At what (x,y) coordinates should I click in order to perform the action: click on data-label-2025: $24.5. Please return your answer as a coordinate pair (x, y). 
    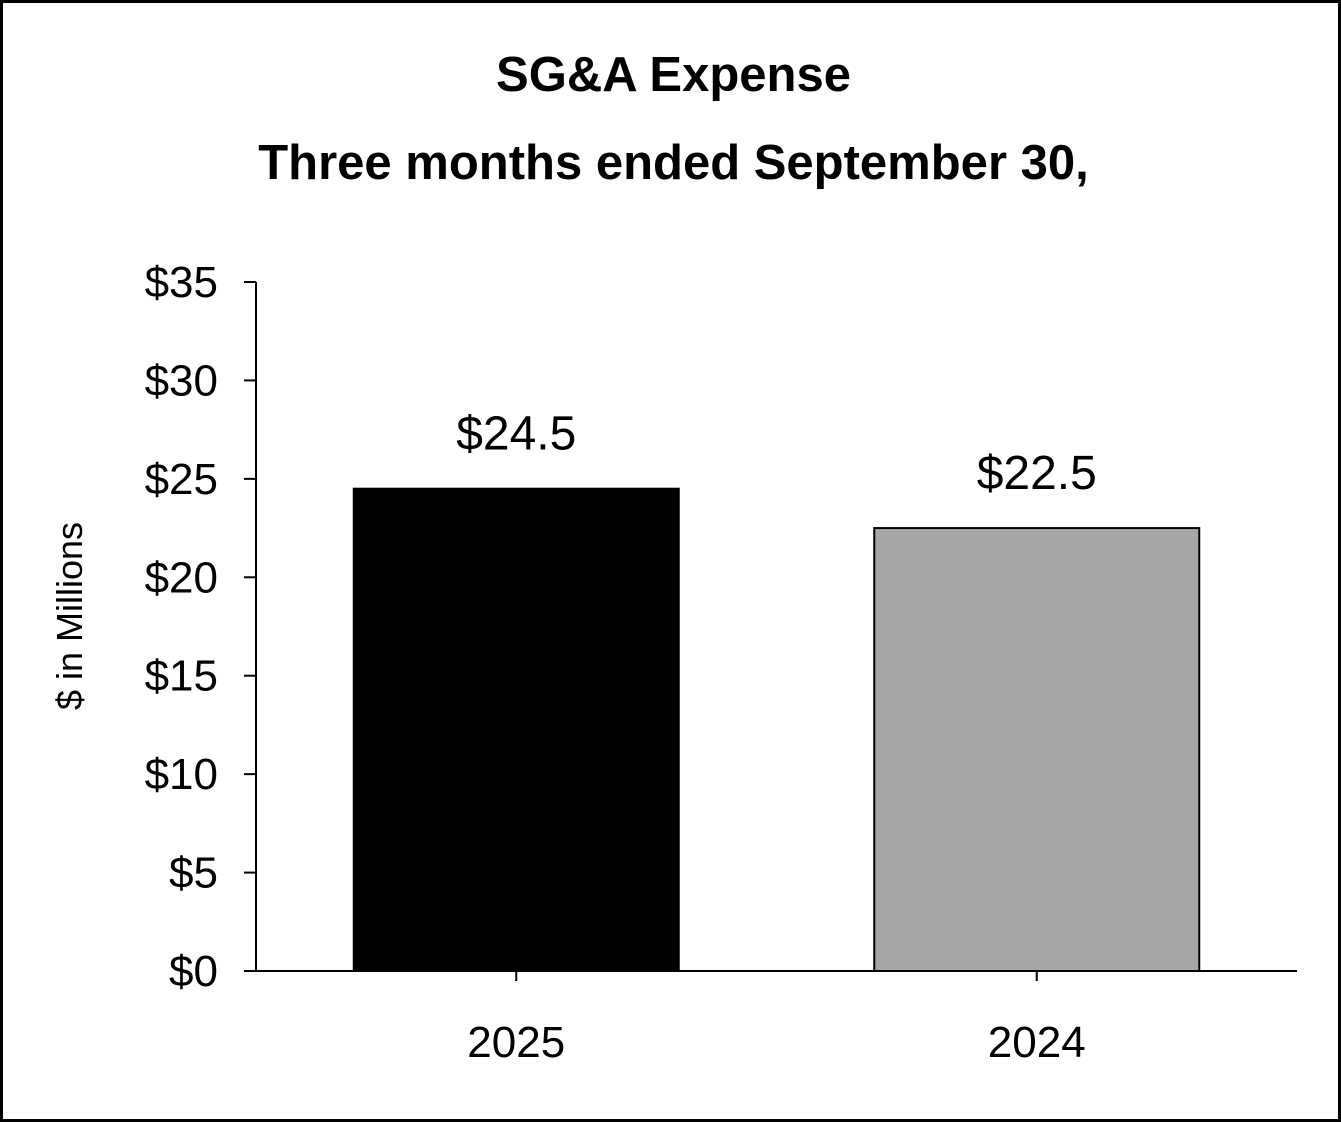
    Looking at the image, I should click on (516, 434).